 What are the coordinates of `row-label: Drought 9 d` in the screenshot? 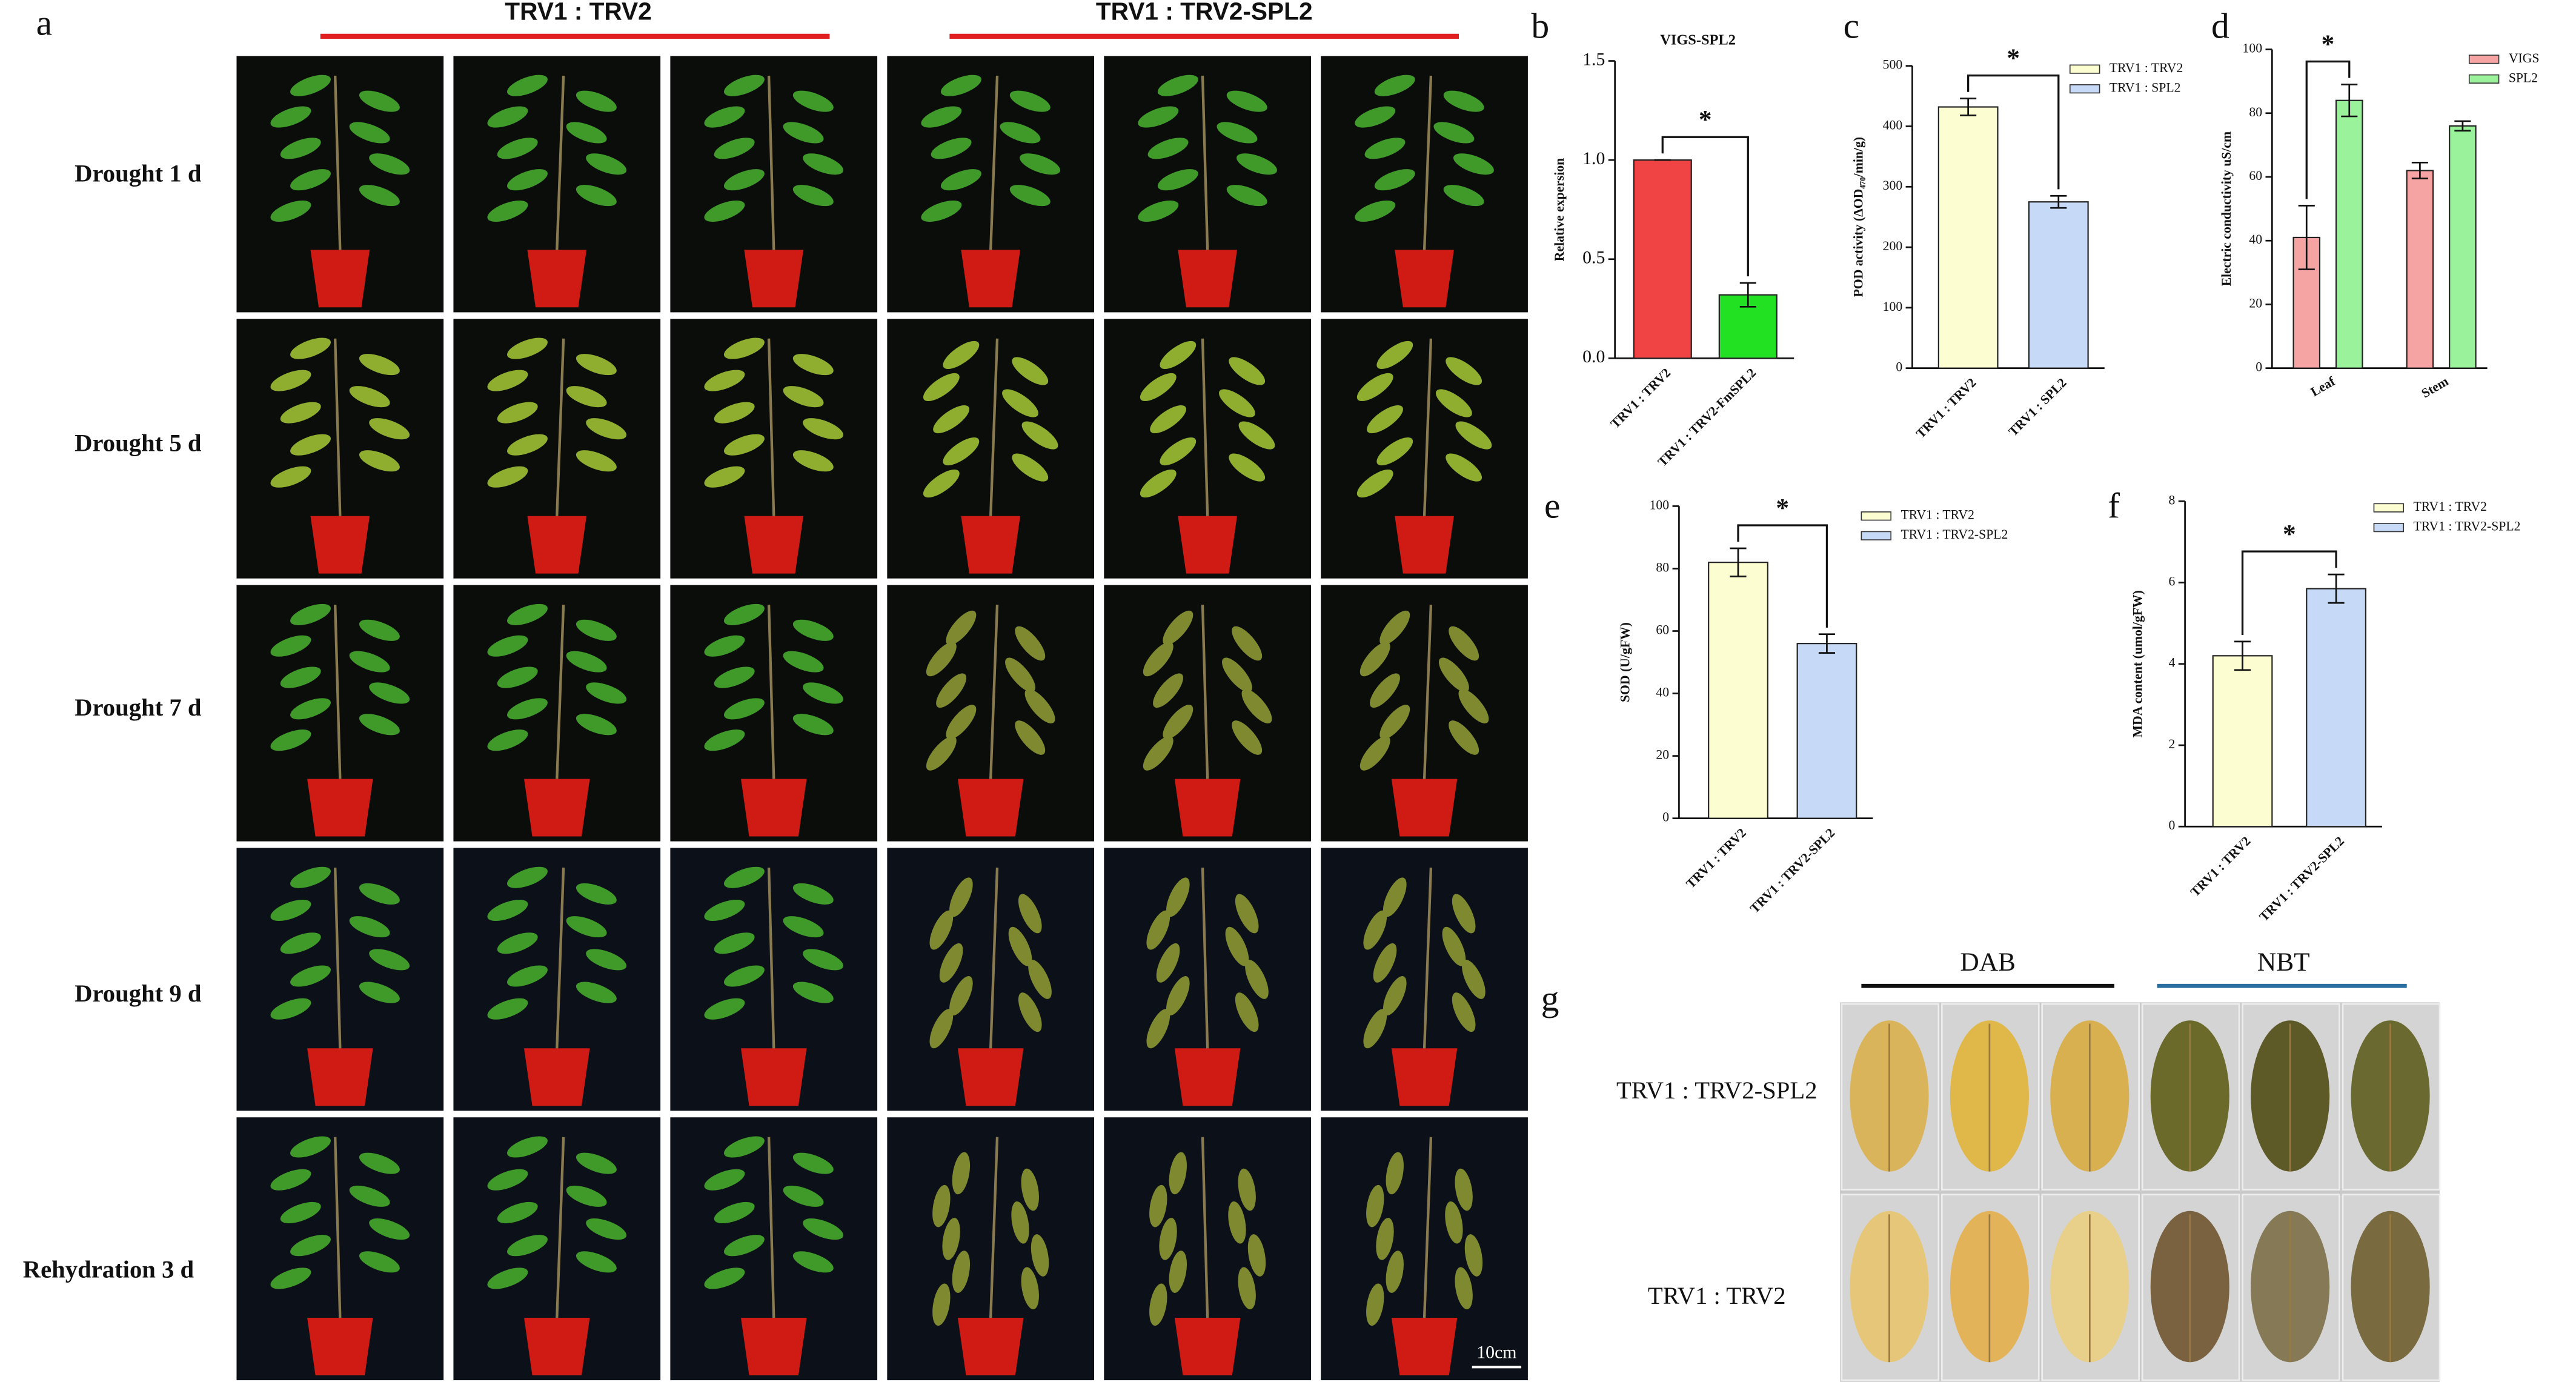 It's located at (138, 993).